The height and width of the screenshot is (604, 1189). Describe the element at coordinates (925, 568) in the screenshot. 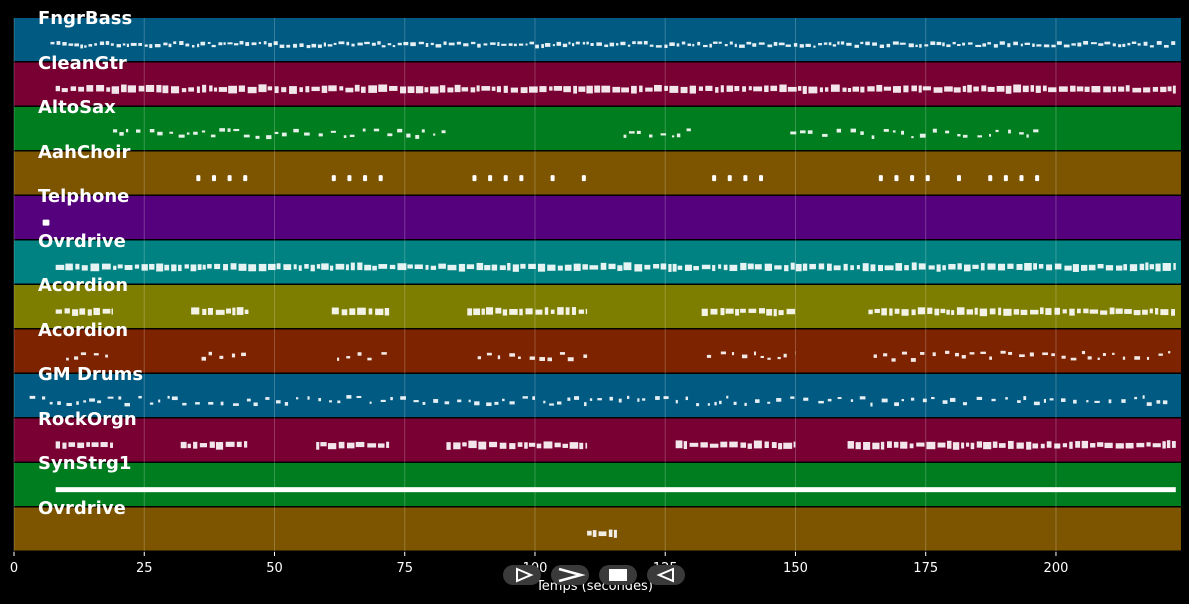

I see `x-tick-label: 175` at that location.